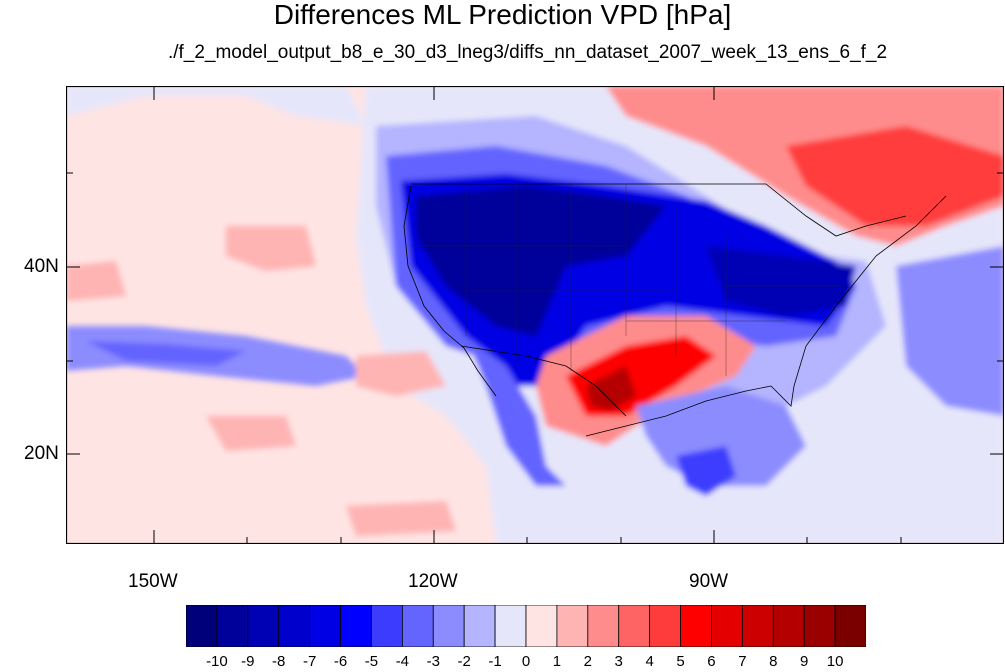  Describe the element at coordinates (371, 661) in the screenshot. I see `colorbar-tick-label: -5` at that location.